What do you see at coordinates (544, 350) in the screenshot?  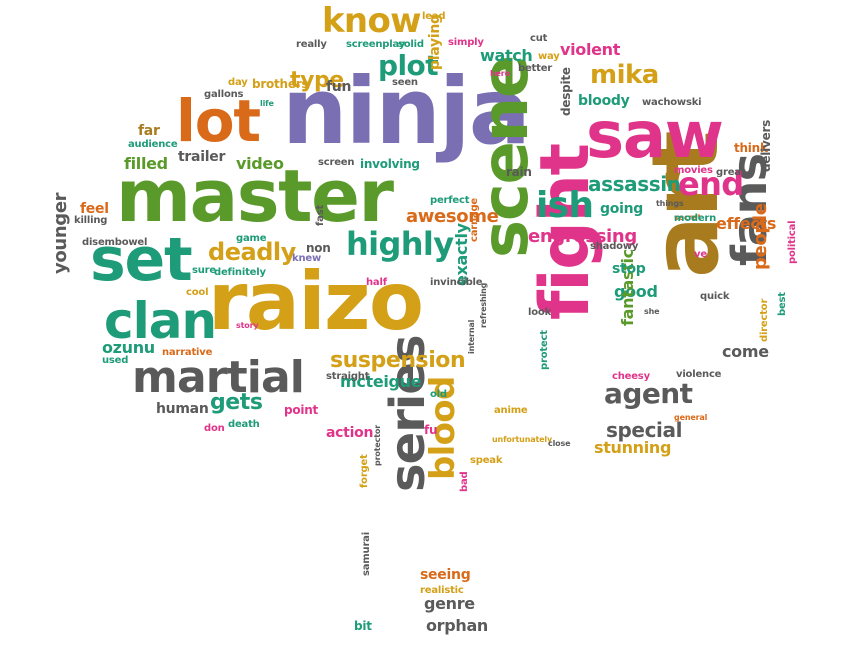 I see `cloud-word-protect: protect` at bounding box center [544, 350].